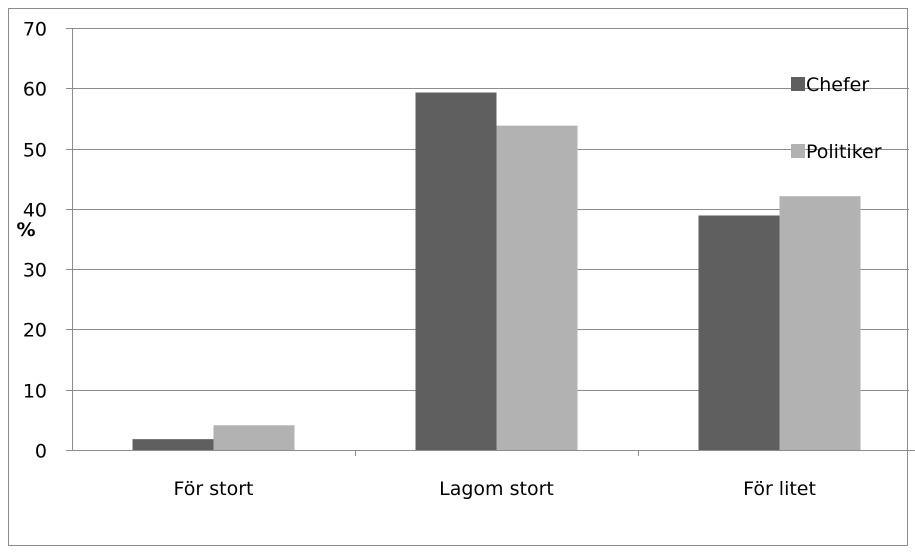  What do you see at coordinates (798, 151) in the screenshot?
I see `legend-swatch-politiker` at bounding box center [798, 151].